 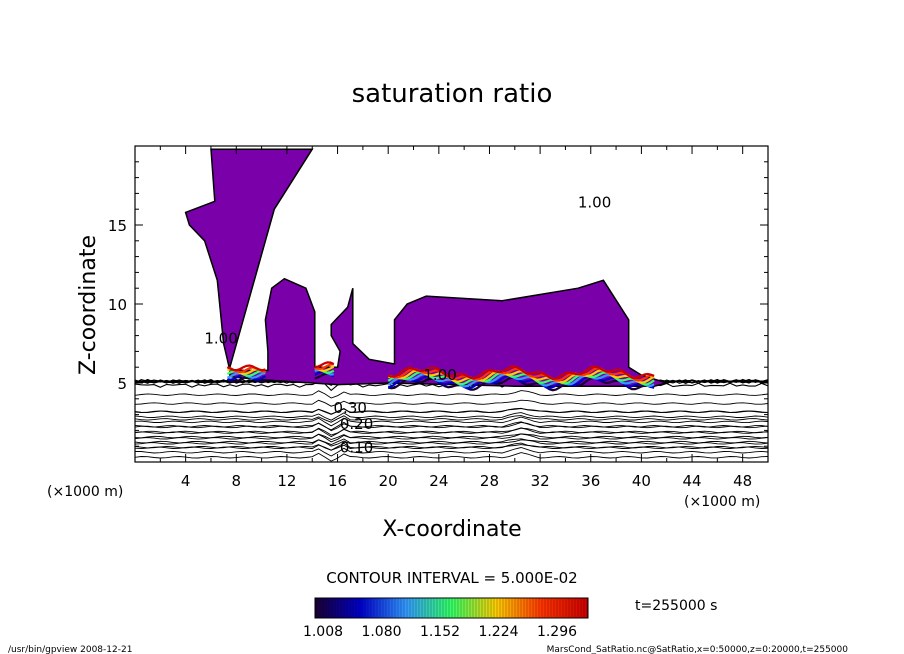 I want to click on x-tick-label: 36, so click(x=590, y=481).